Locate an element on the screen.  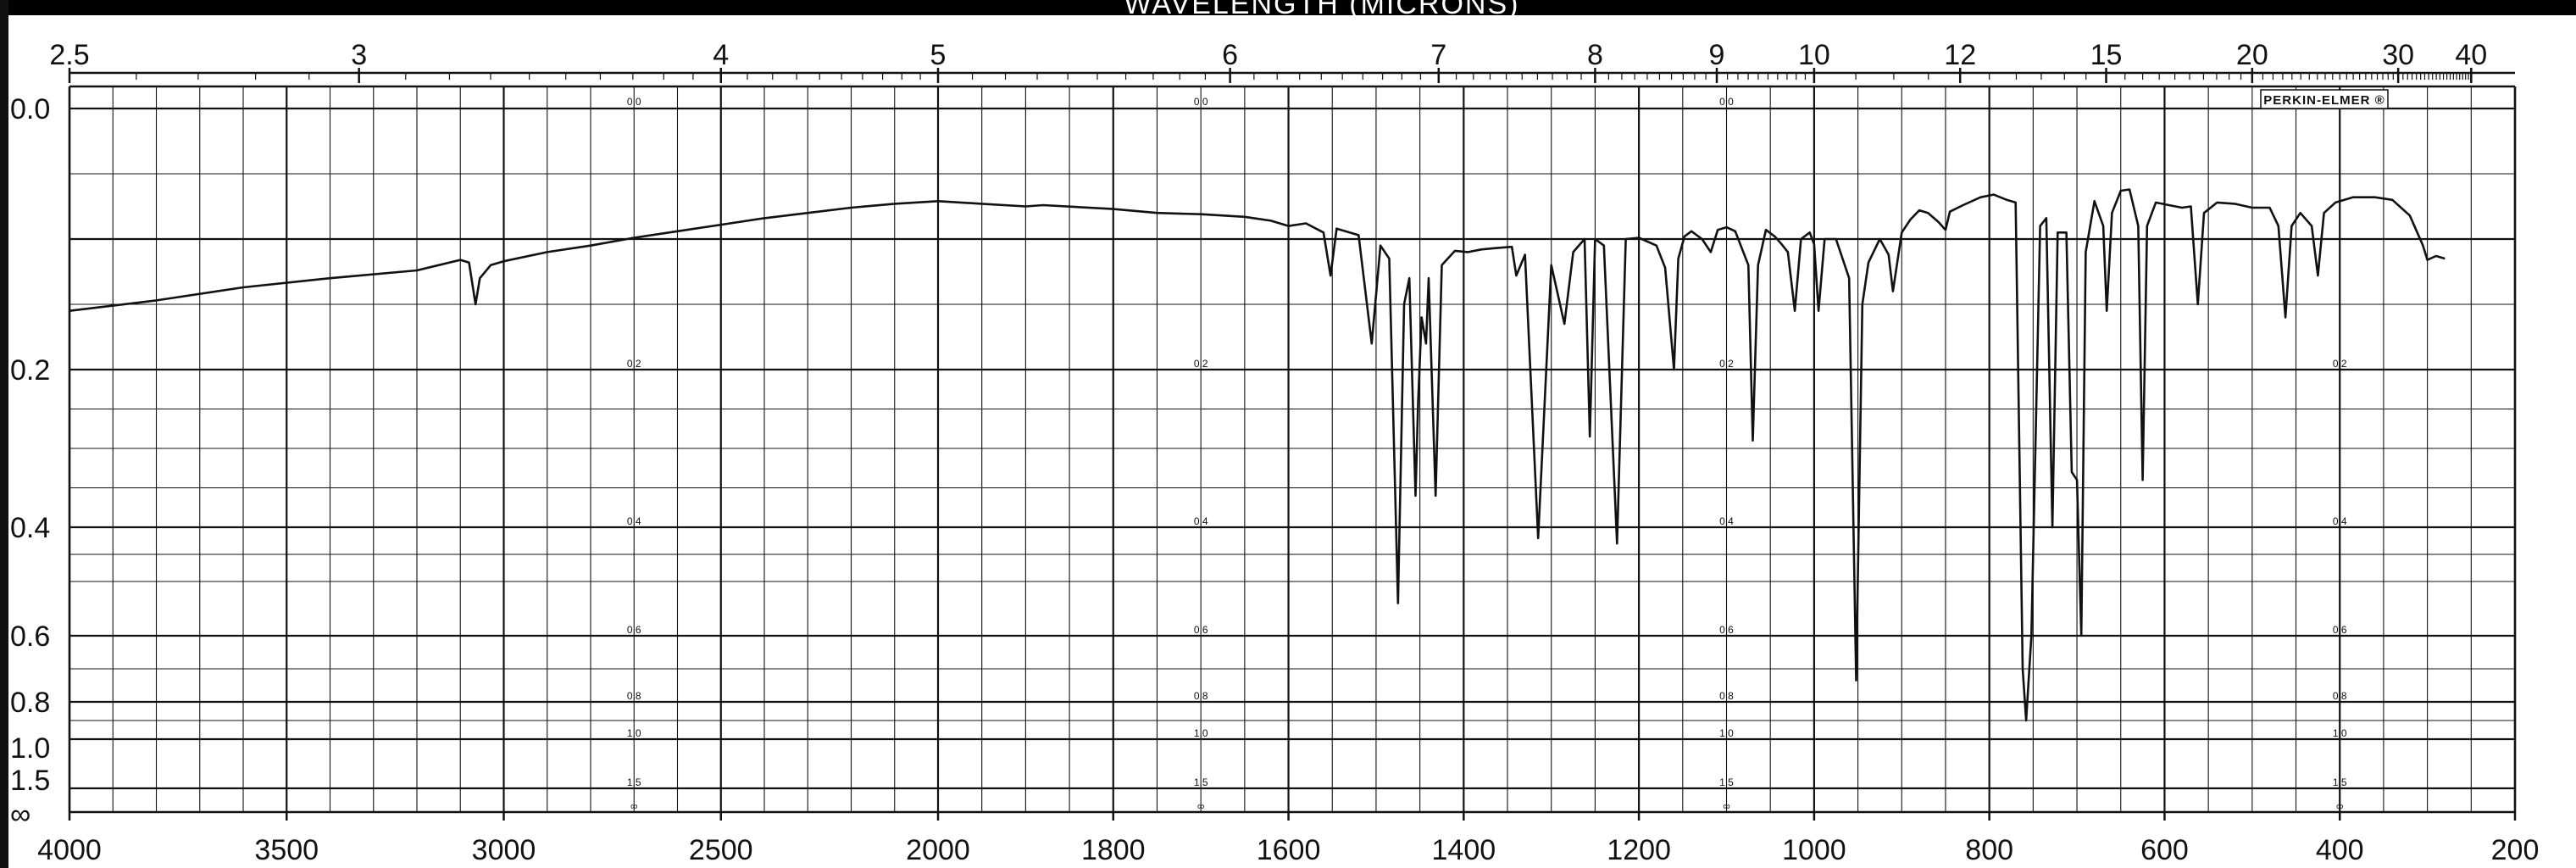
top-header-band is located at coordinates (1288, 8).